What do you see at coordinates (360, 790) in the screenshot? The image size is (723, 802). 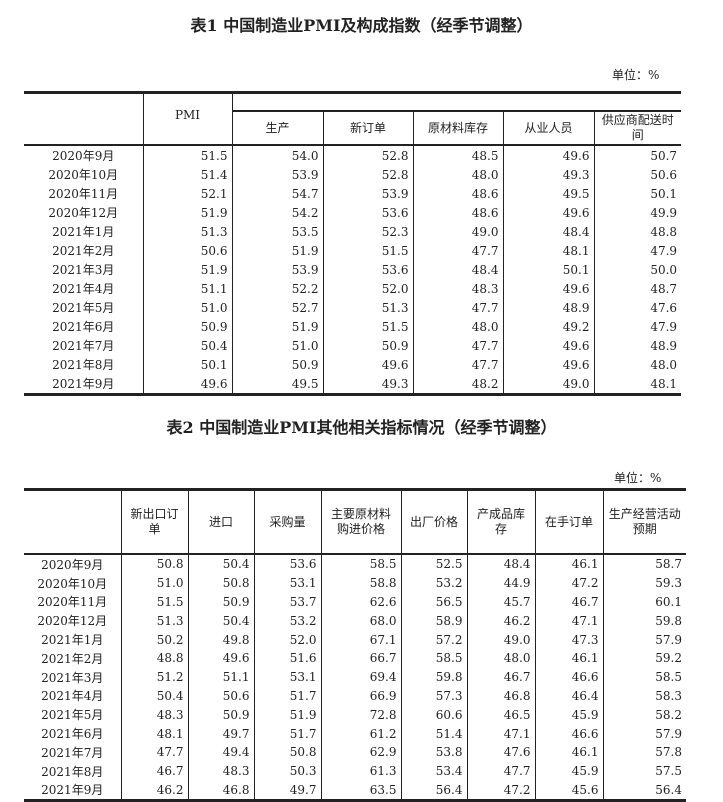 I see `cell-value: 63.5` at bounding box center [360, 790].